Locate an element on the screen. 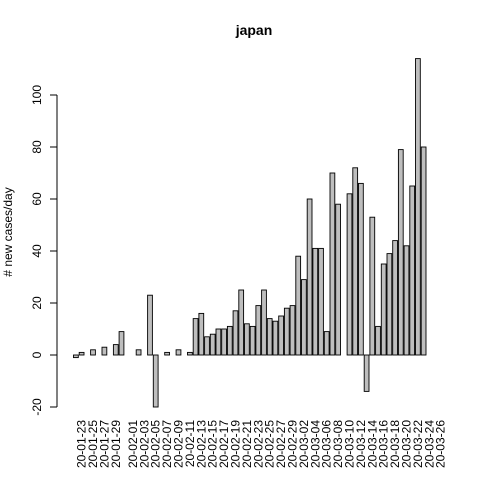  y-tick-label: 20 is located at coordinates (37, 303).